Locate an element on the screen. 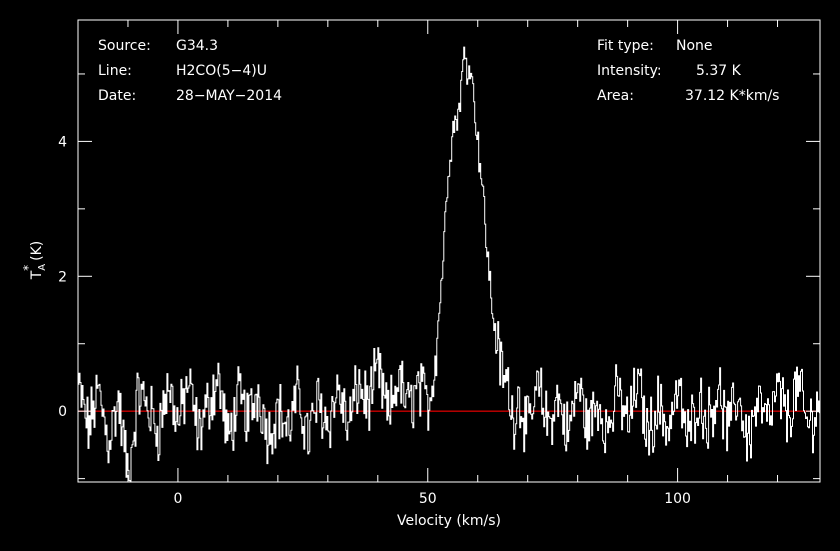 The width and height of the screenshot is (840, 551). source-label: Source: is located at coordinates (124, 46).